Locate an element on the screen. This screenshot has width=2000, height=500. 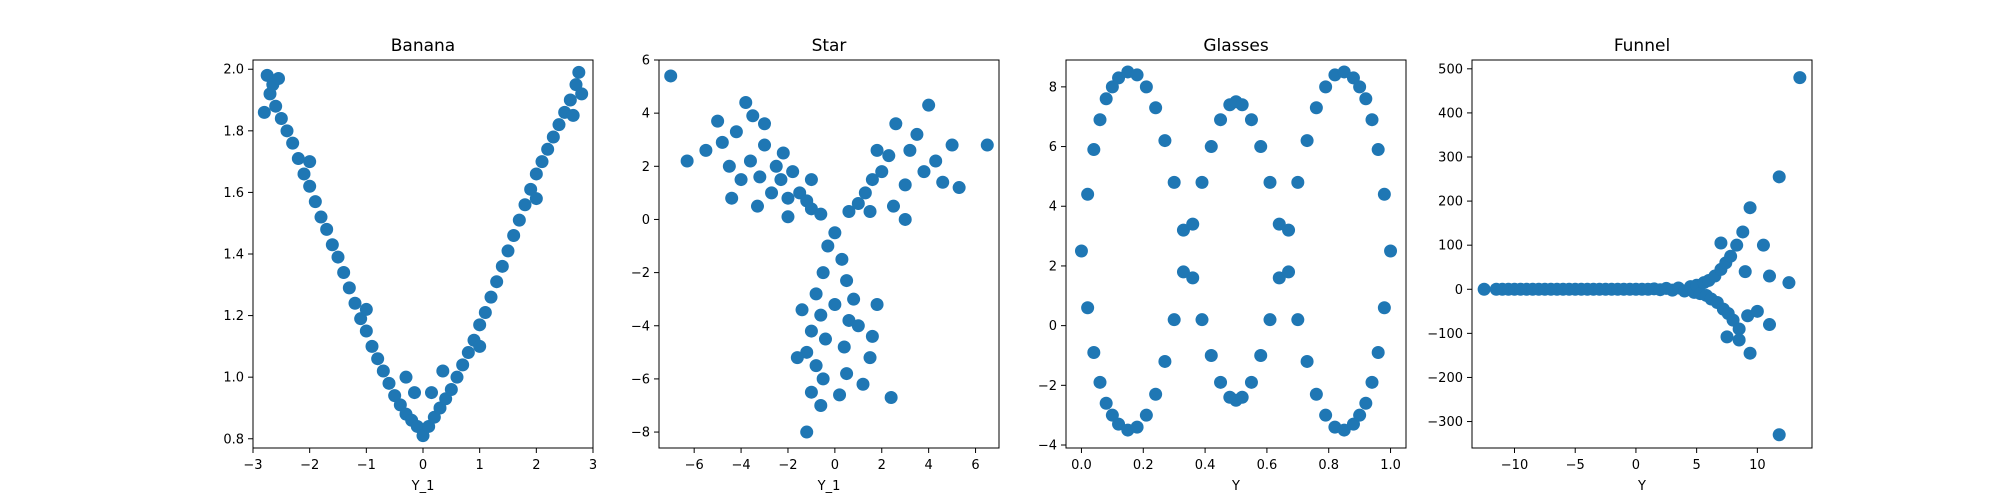
star-axes-frame is located at coordinates (829, 254).